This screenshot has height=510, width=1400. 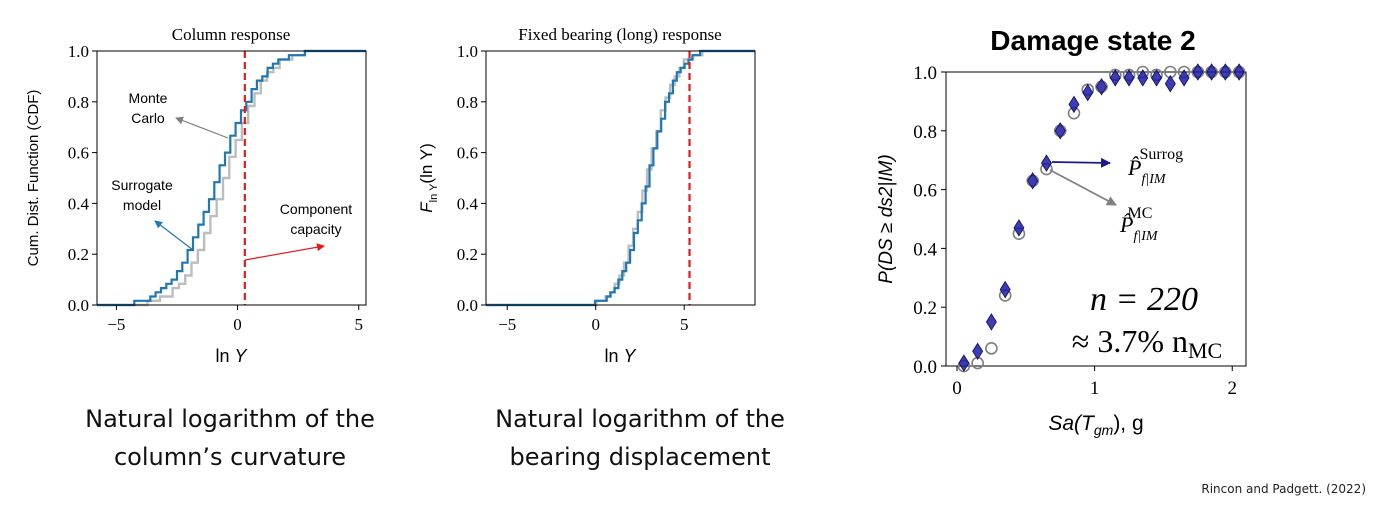 I want to click on chart1-series-surrogate-model, so click(x=231, y=178).